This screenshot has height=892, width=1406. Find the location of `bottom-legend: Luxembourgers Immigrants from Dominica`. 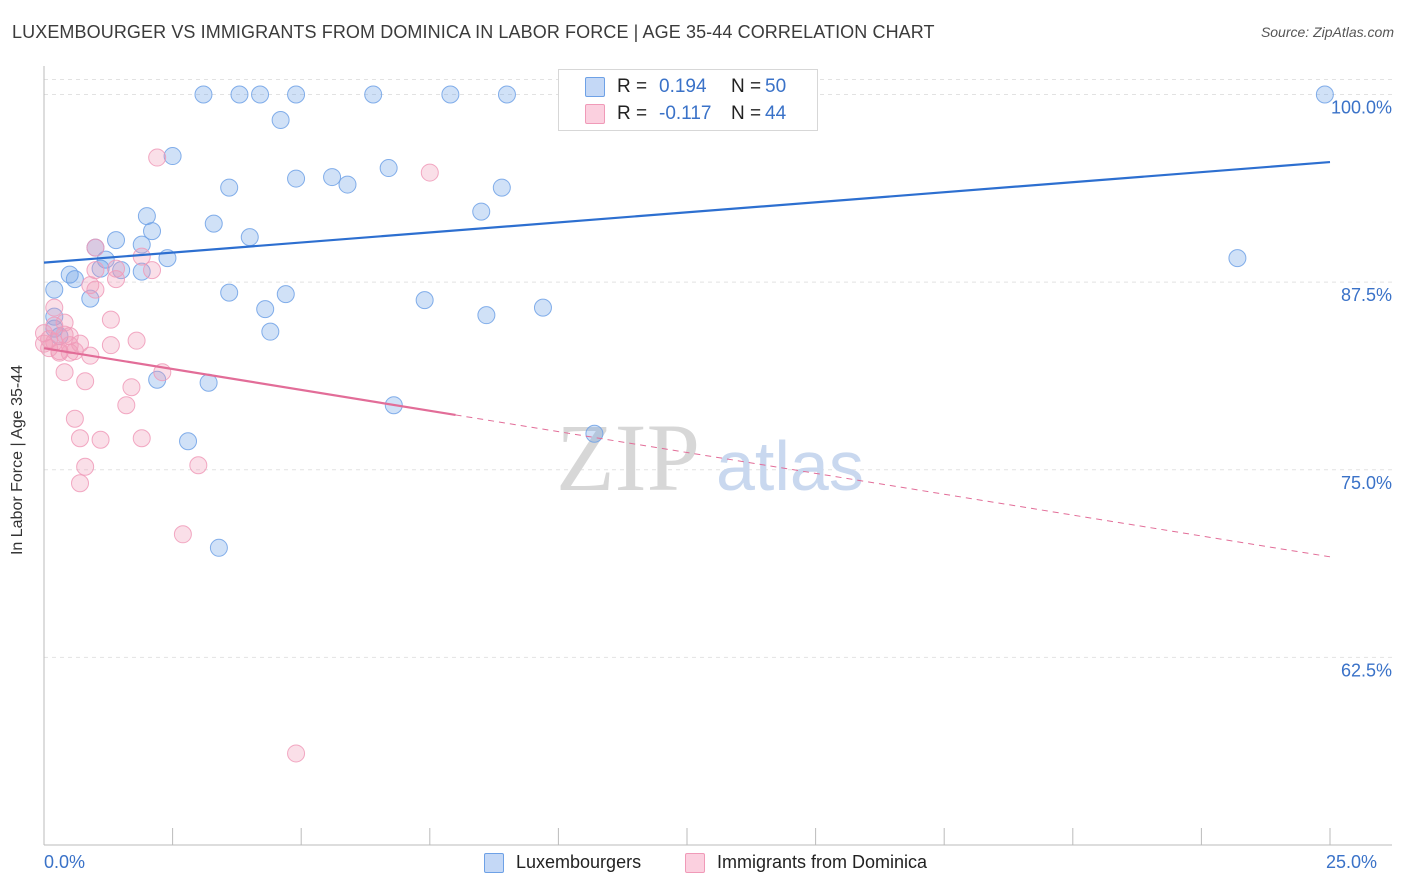

bottom-legend: Luxembourgers Immigrants from Dominica is located at coordinates (703, 864).